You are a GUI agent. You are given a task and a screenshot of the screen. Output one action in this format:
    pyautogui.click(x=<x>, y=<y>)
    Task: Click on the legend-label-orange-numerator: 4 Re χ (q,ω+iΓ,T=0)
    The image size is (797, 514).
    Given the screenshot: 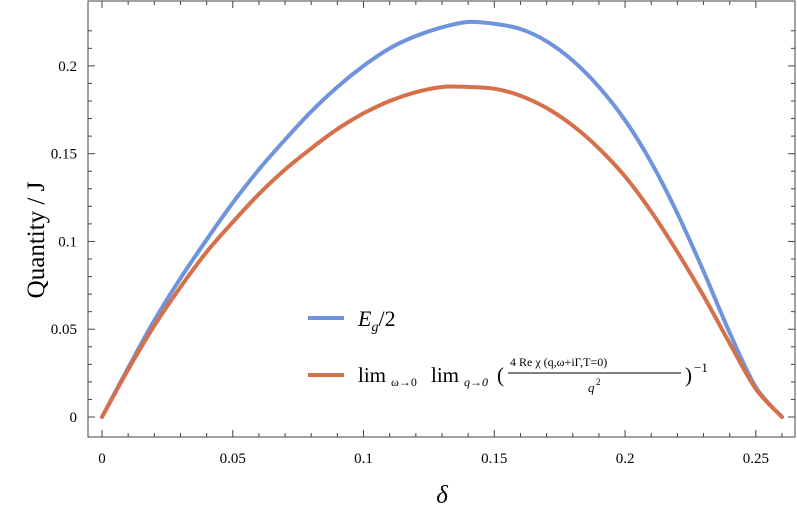 What is the action you would take?
    pyautogui.click(x=558, y=362)
    